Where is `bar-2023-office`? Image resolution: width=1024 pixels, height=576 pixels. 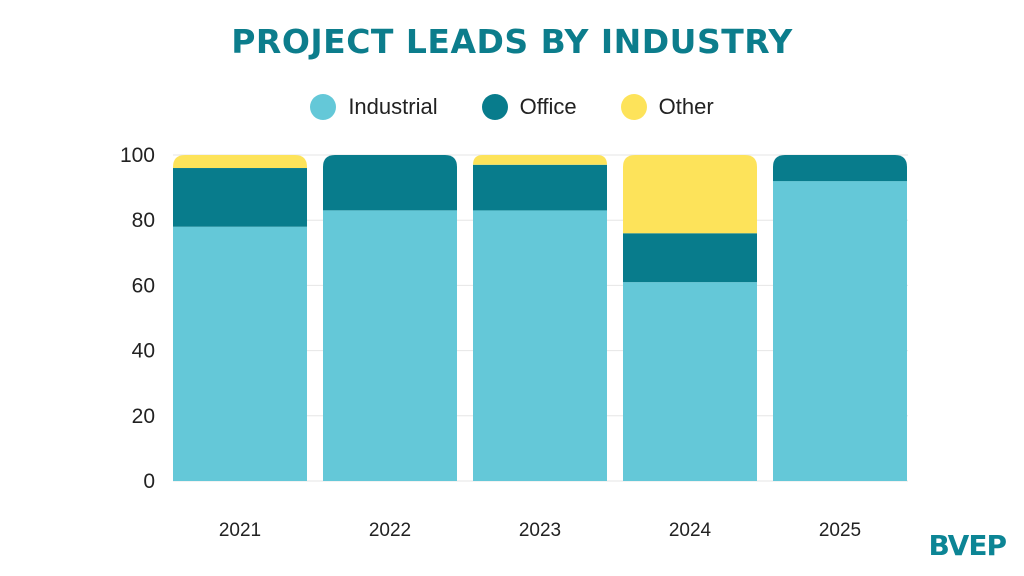 bar-2023-office is located at coordinates (540, 187).